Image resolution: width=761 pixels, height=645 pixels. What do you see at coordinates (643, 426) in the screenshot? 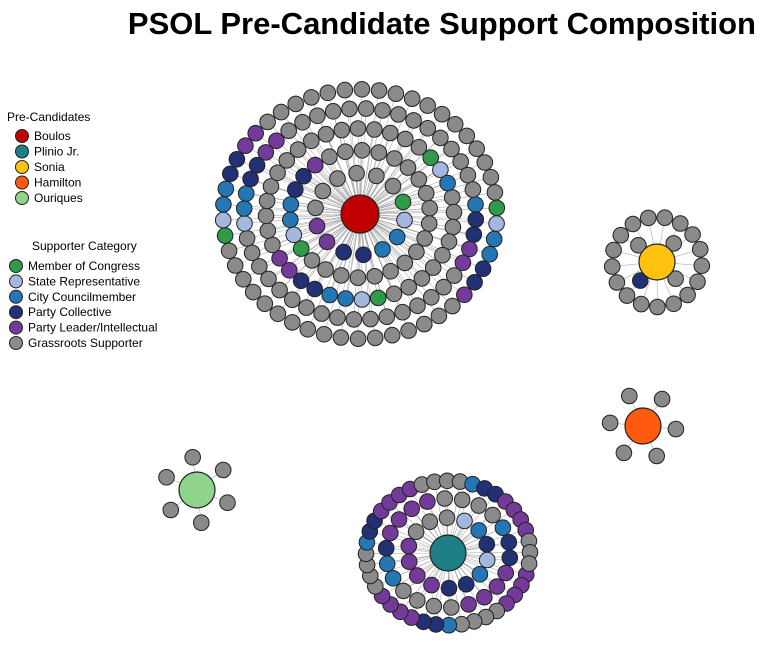
I see `candidate-node-hamilton` at bounding box center [643, 426].